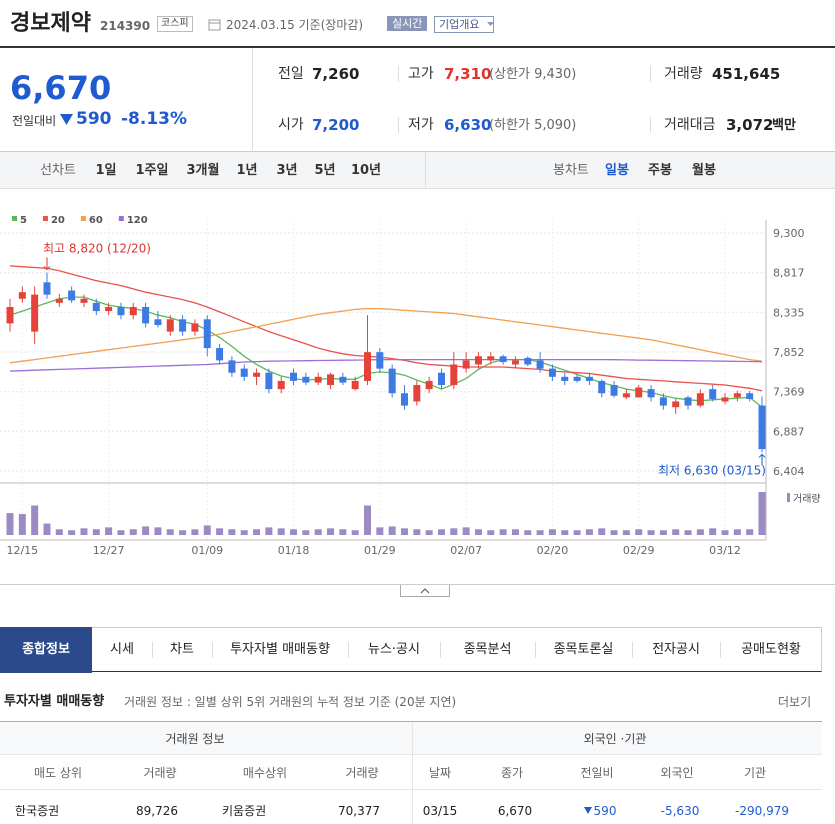 The height and width of the screenshot is (824, 835). Describe the element at coordinates (394, 649) in the screenshot. I see `tab: 뉴스·공시` at that location.